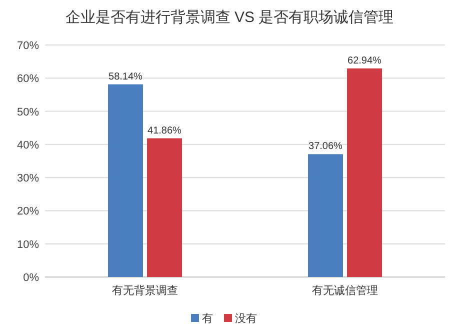 This screenshot has width=459, height=336. I want to click on y-tick-label: 30%, so click(28, 178).